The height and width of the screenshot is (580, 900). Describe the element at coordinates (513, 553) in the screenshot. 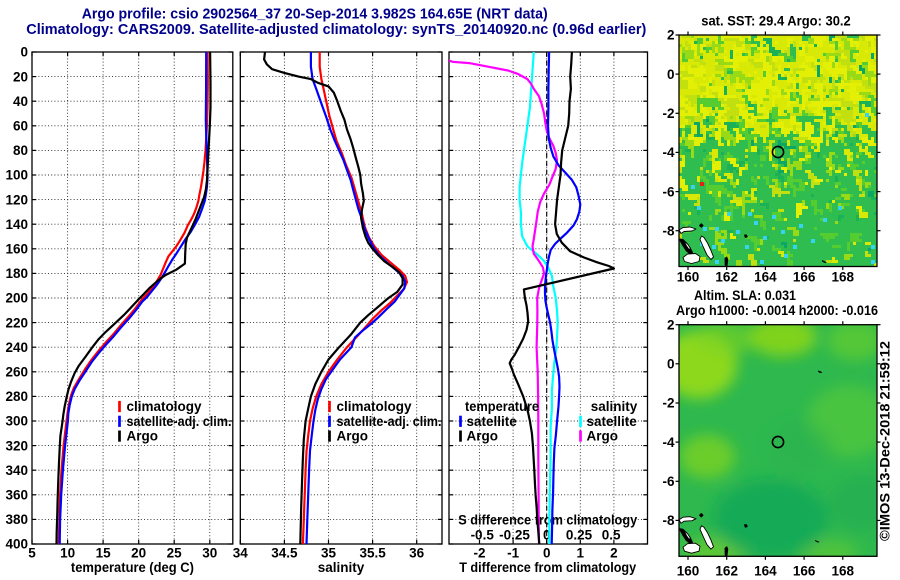

I see `svg-text: -1` at that location.